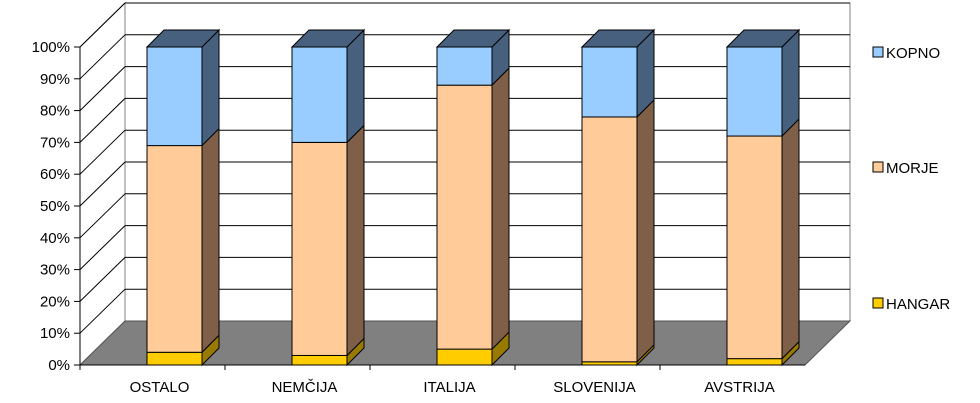 This screenshot has height=403, width=980. What do you see at coordinates (878, 303) in the screenshot?
I see `legend-swatch-hangar` at bounding box center [878, 303].